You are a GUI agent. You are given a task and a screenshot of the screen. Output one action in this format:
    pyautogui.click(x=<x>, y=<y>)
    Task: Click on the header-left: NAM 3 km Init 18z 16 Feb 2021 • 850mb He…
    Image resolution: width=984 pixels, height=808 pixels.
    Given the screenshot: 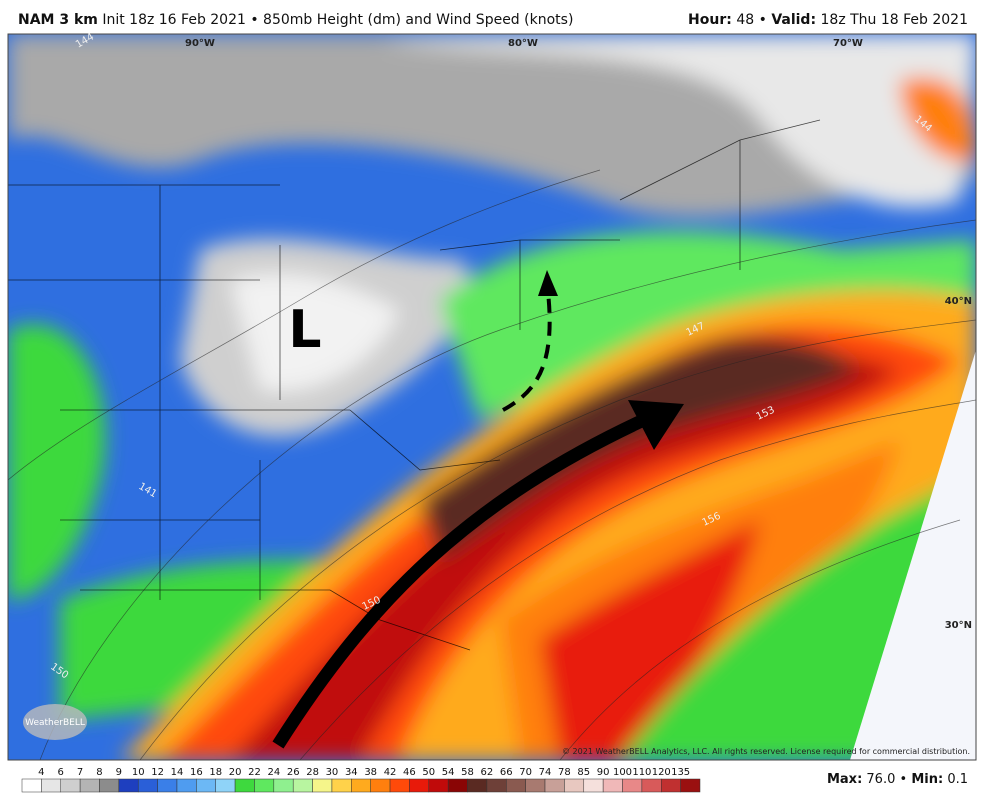 What is the action you would take?
    pyautogui.click(x=295, y=20)
    